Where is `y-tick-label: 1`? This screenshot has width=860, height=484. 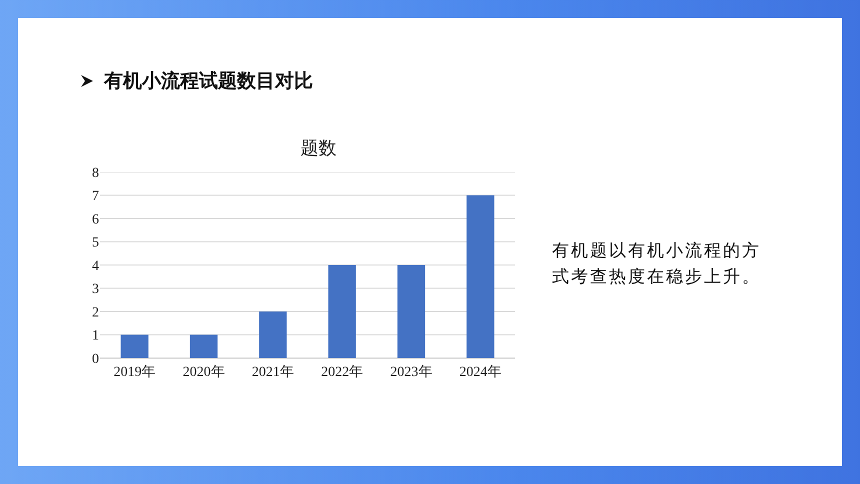 y-tick-label: 1 is located at coordinates (95, 336).